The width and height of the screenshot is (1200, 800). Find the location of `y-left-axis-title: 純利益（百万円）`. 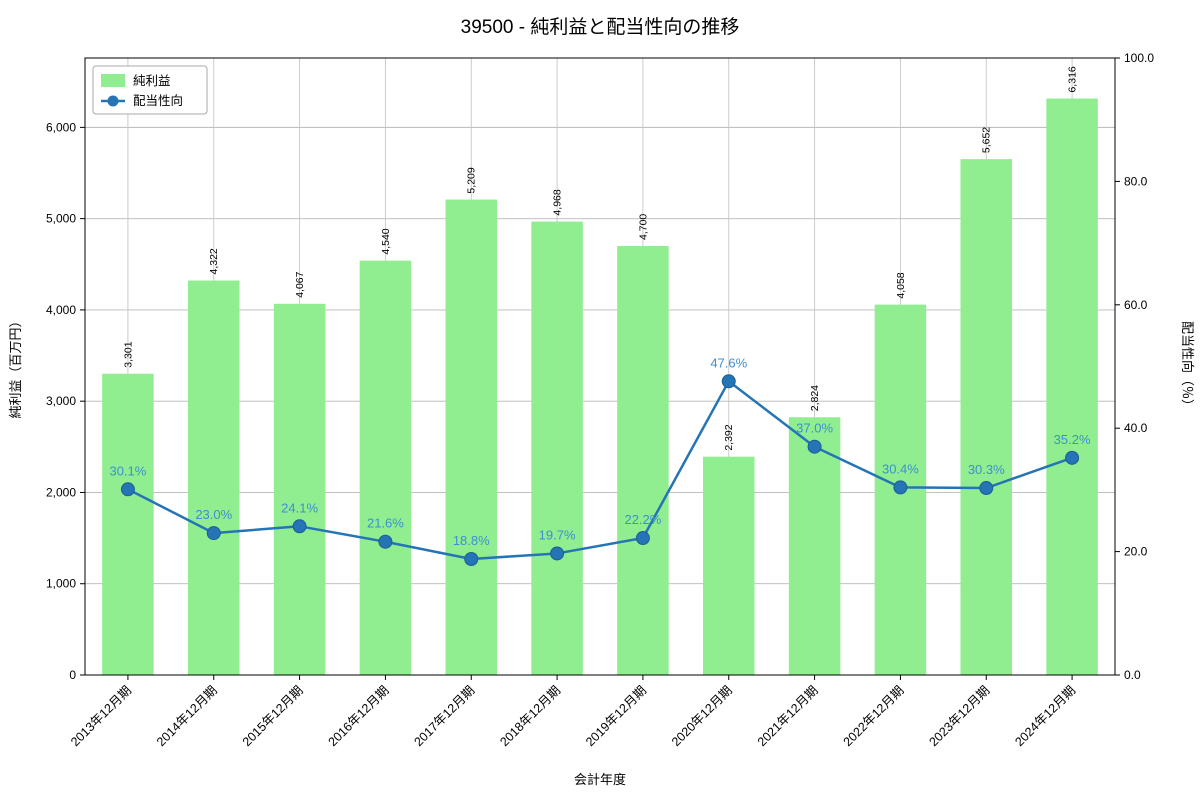

y-left-axis-title: 純利益（百万円） is located at coordinates (15, 366).